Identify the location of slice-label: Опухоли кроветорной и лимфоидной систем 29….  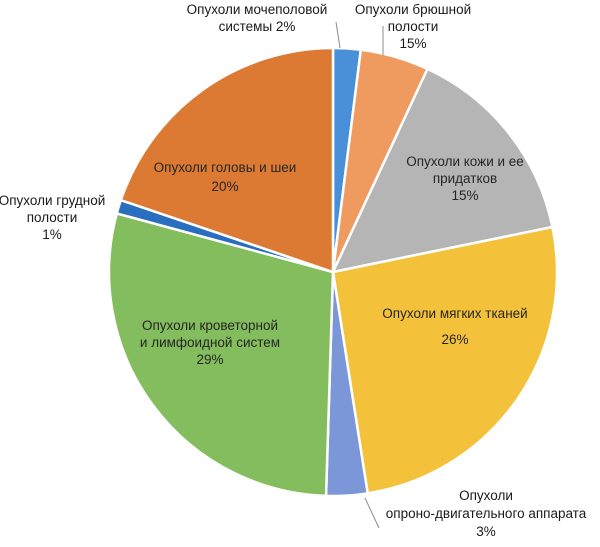
(210, 342).